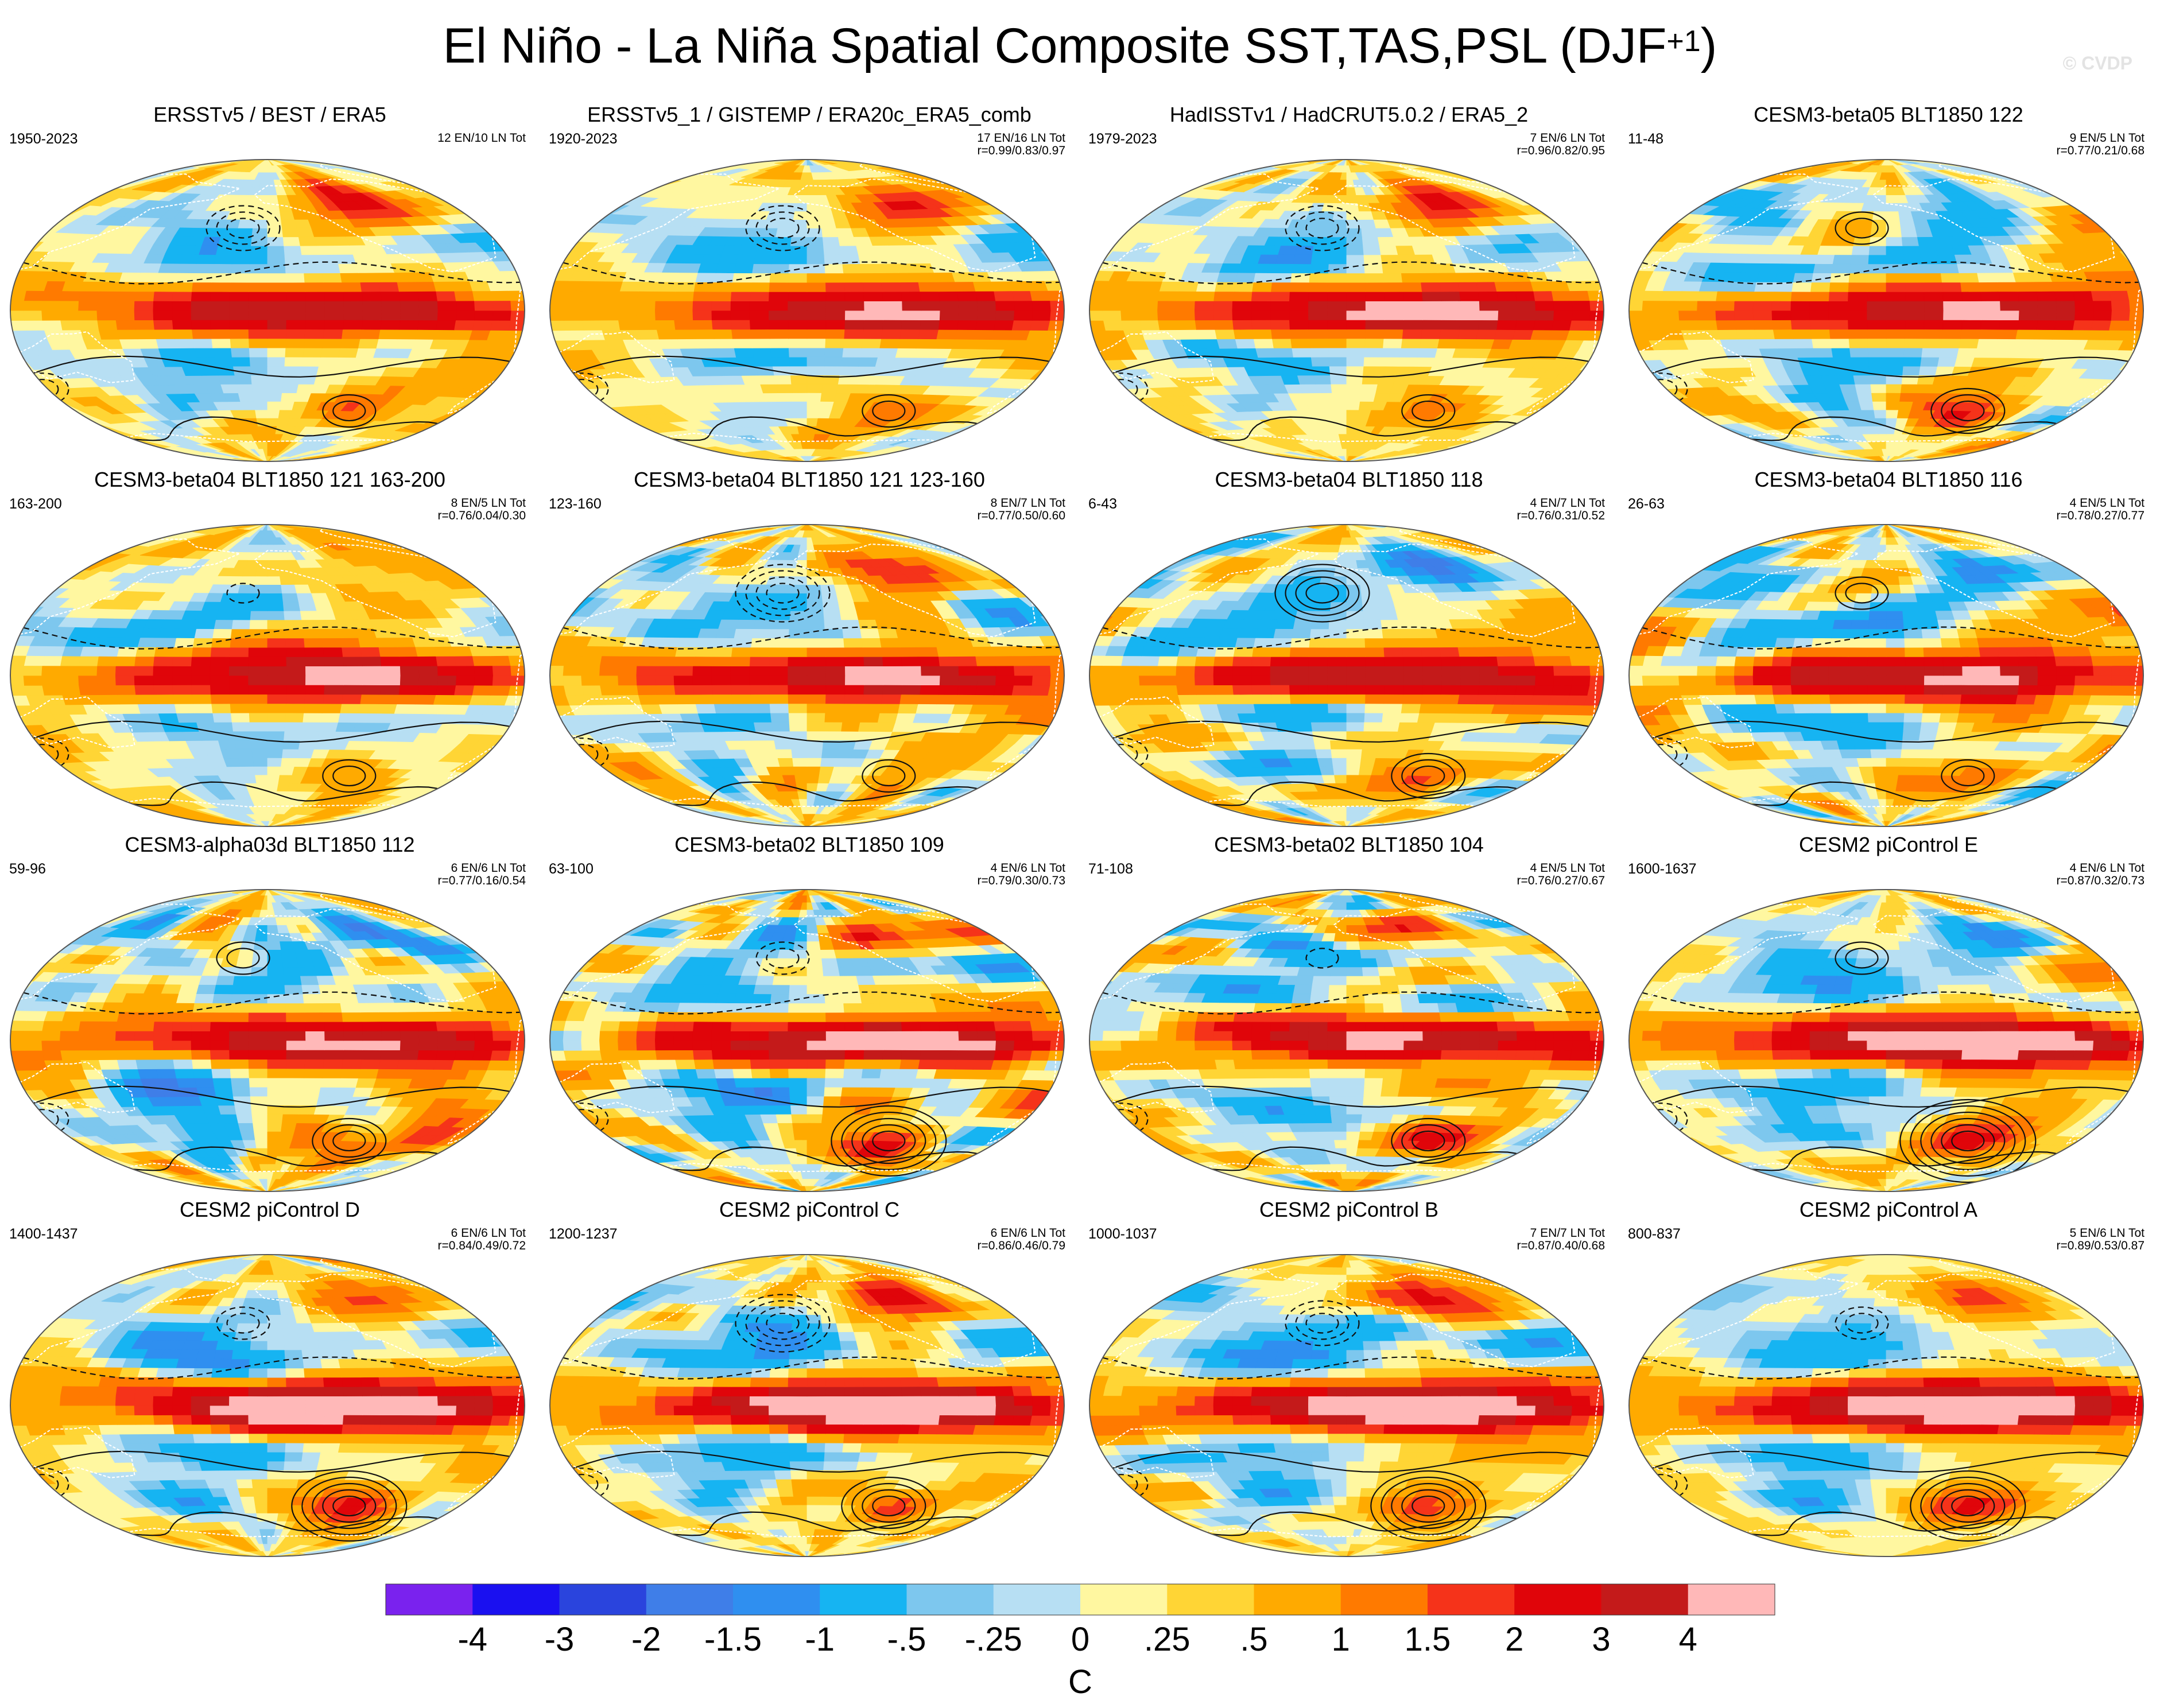  Describe the element at coordinates (906, 1639) in the screenshot. I see `colorbar-tick-label: -.5` at that location.